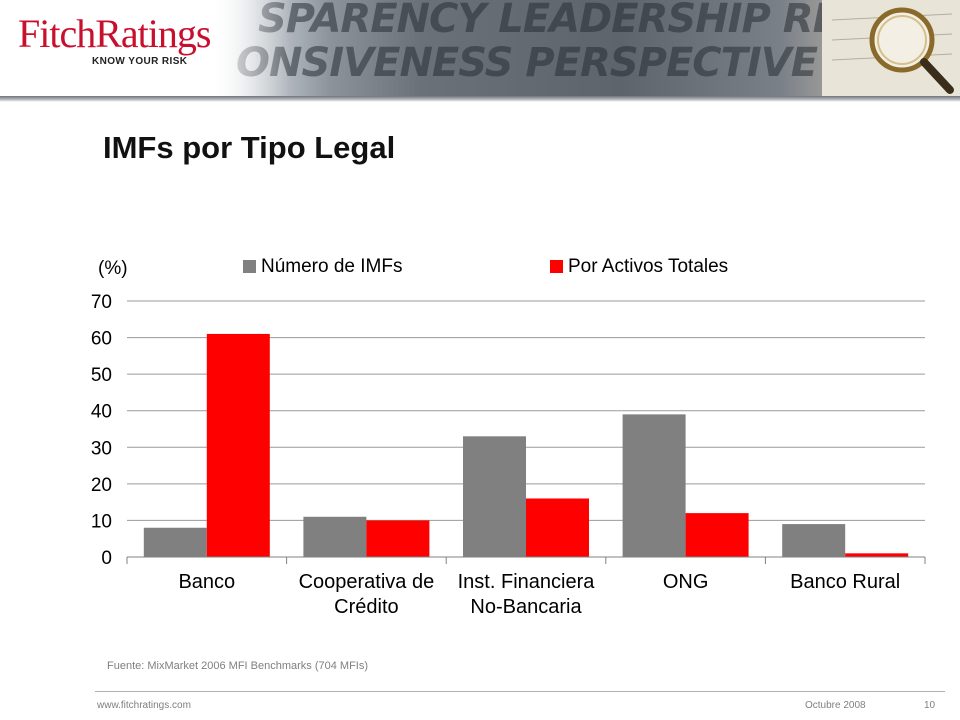 Image resolution: width=960 pixels, height=720 pixels. What do you see at coordinates (101, 430) in the screenshot?
I see `y-axis-ticks: 0 10 20 30 40 50 60 70` at bounding box center [101, 430].